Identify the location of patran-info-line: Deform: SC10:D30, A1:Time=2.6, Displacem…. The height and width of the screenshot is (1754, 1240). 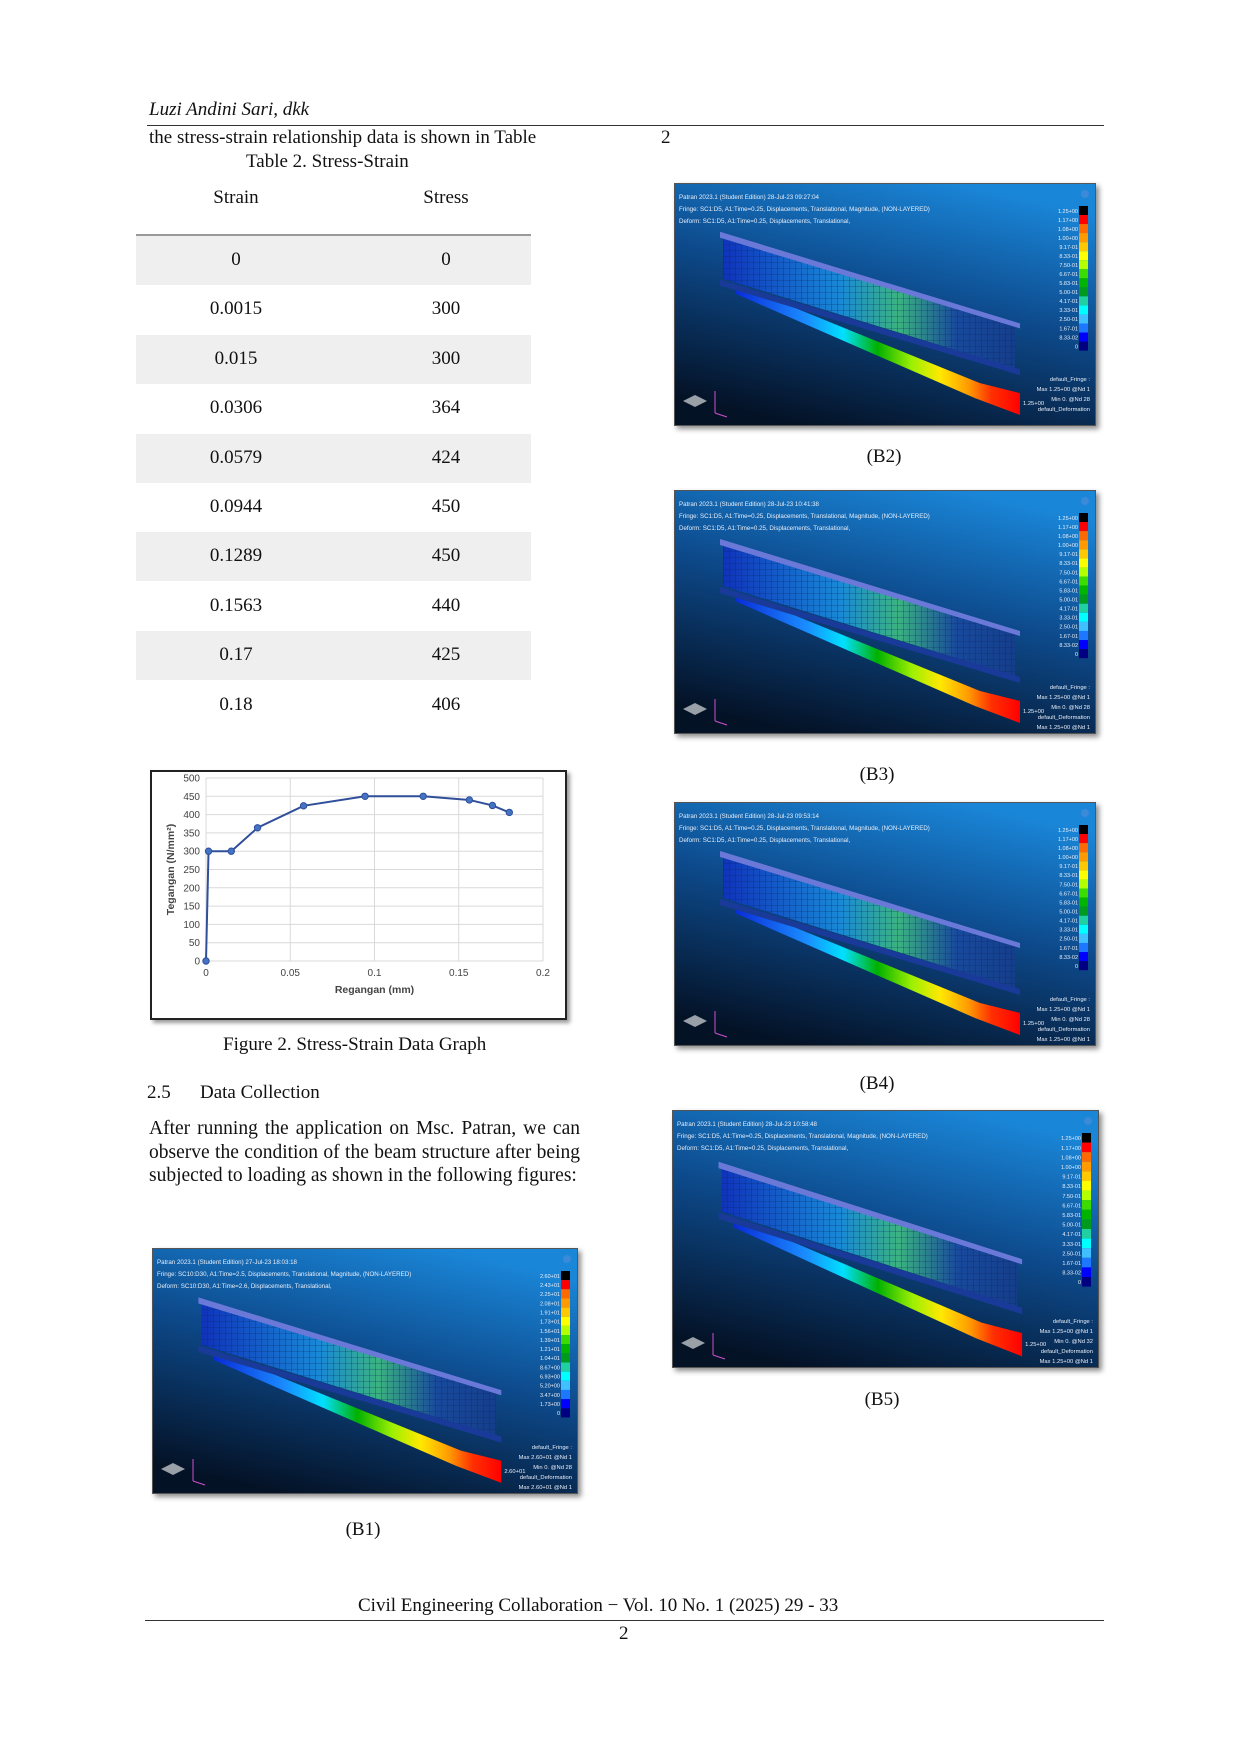
(244, 1286).